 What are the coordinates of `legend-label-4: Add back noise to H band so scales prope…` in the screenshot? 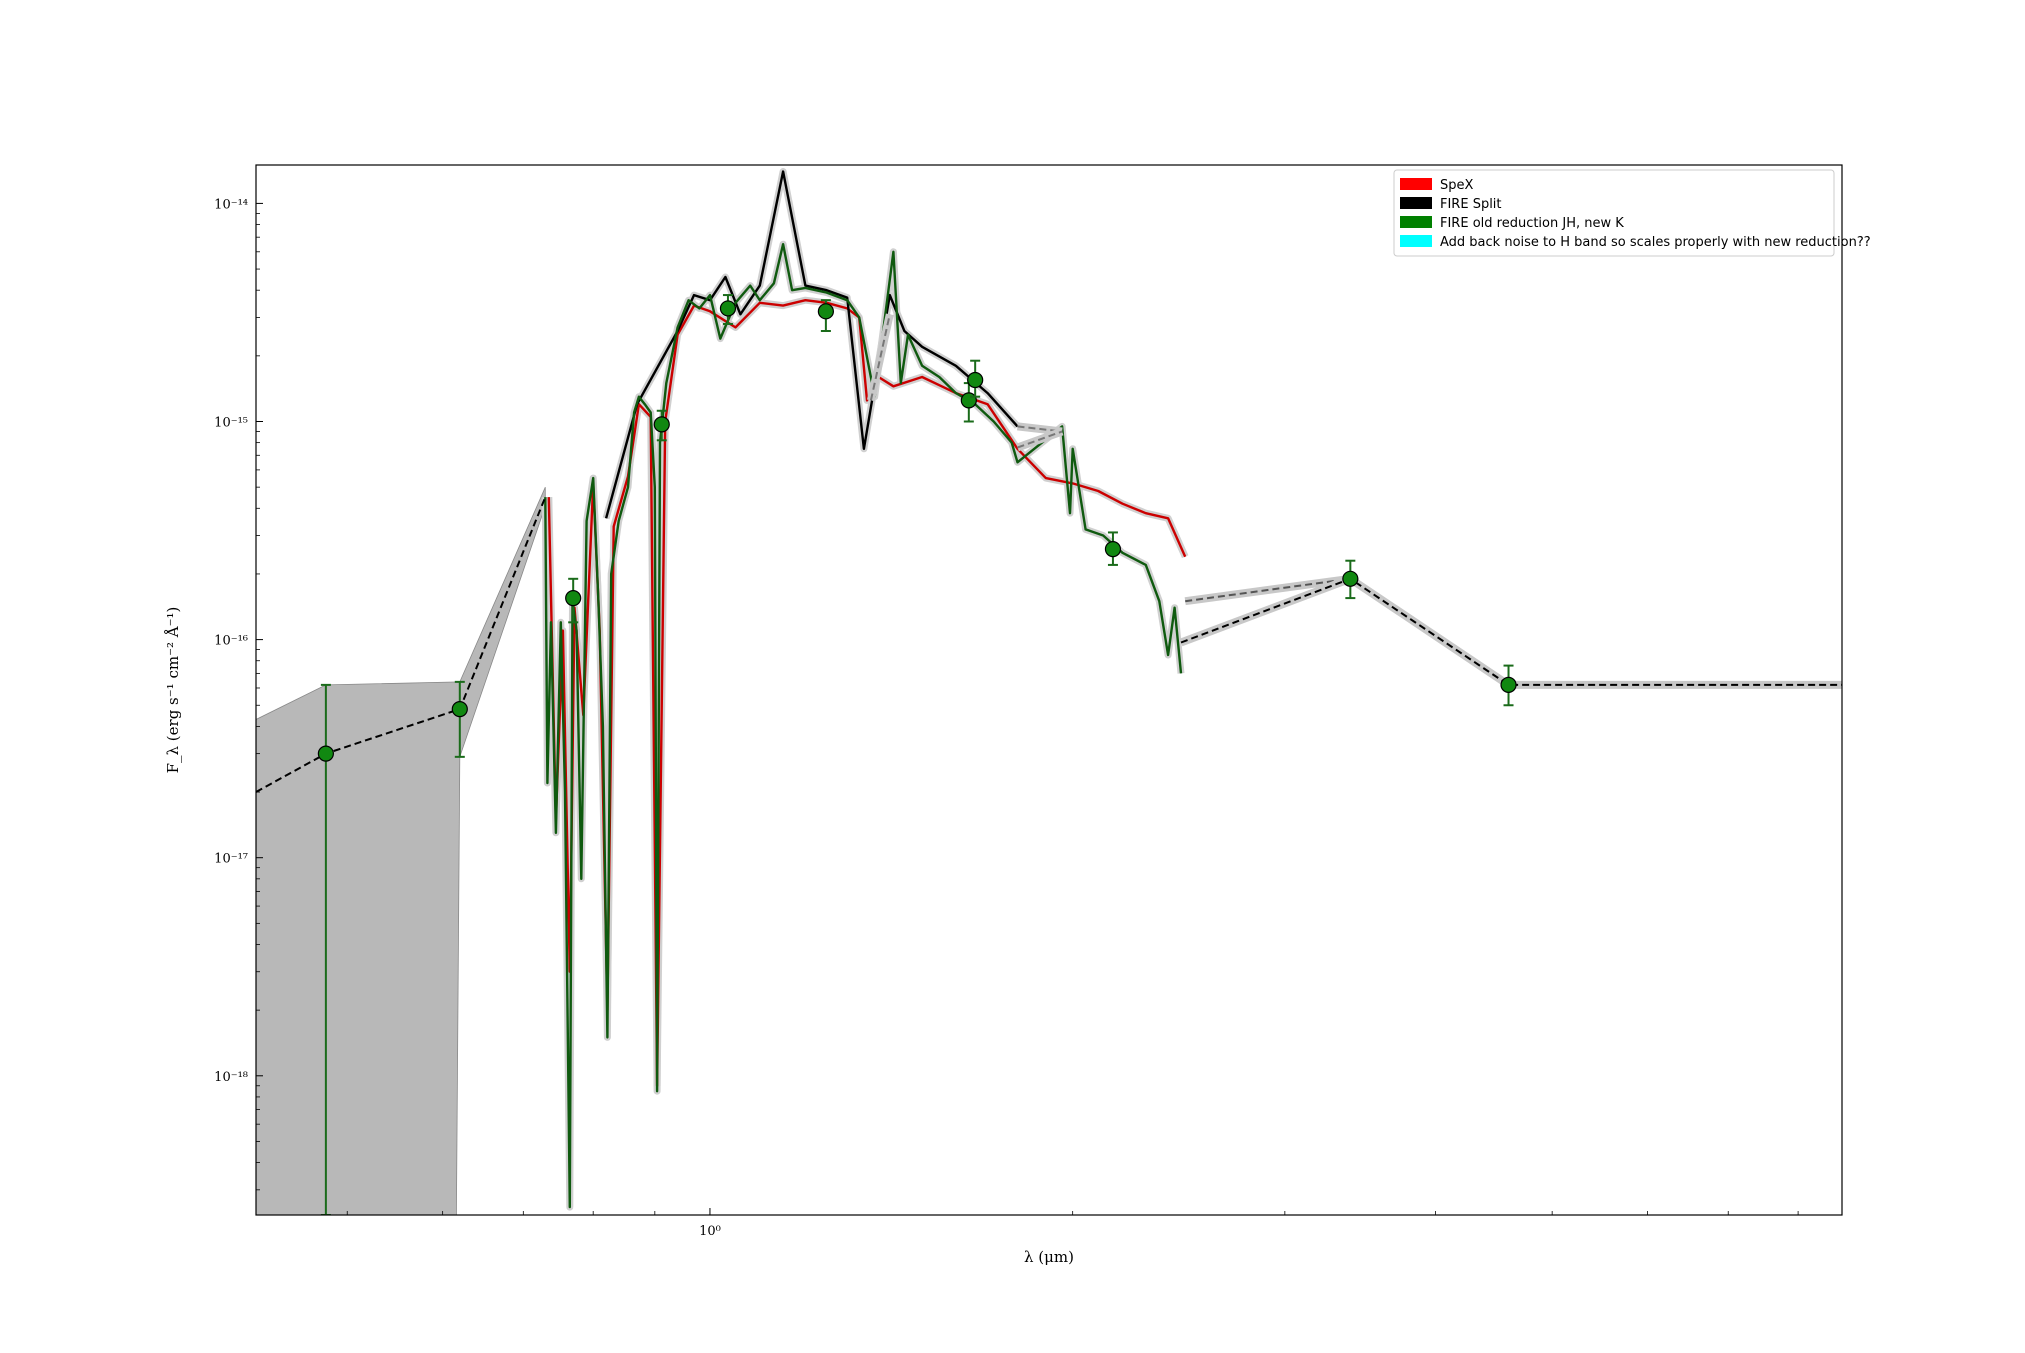 It's located at (1655, 242).